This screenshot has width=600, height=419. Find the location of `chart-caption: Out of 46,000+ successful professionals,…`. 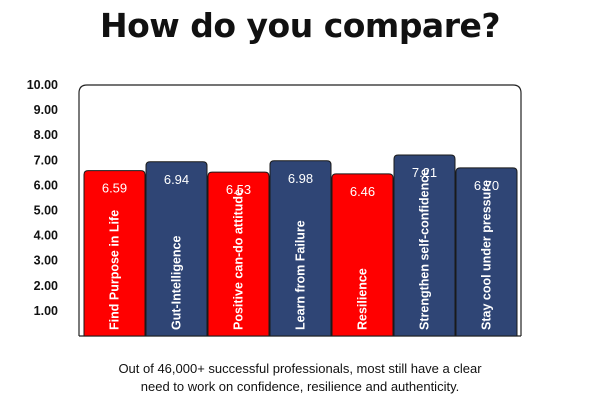

chart-caption: Out of 46,000+ successful professionals,… is located at coordinates (300, 378).